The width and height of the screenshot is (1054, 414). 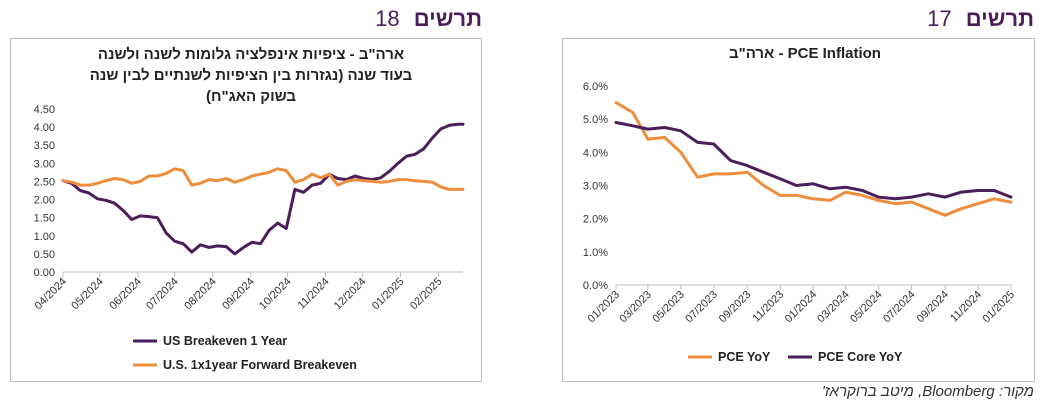 What do you see at coordinates (860, 357) in the screenshot?
I see `legend-label: PCE Core YoY` at bounding box center [860, 357].